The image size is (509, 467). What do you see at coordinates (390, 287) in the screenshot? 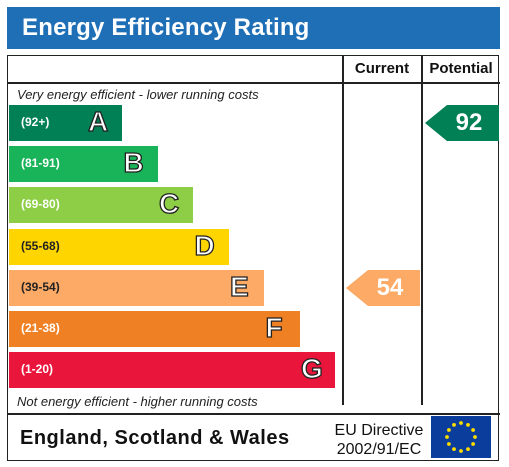
I see `current-rating-value: 54` at bounding box center [390, 287].